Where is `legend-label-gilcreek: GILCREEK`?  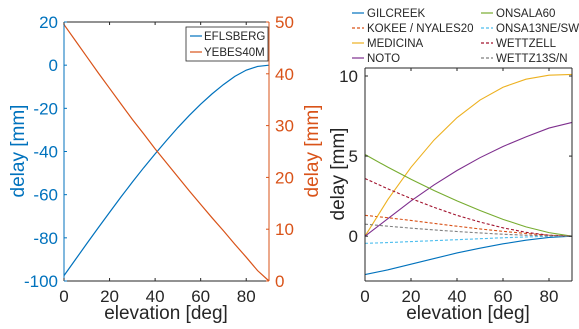
legend-label-gilcreek: GILCREEK is located at coordinates (396, 14).